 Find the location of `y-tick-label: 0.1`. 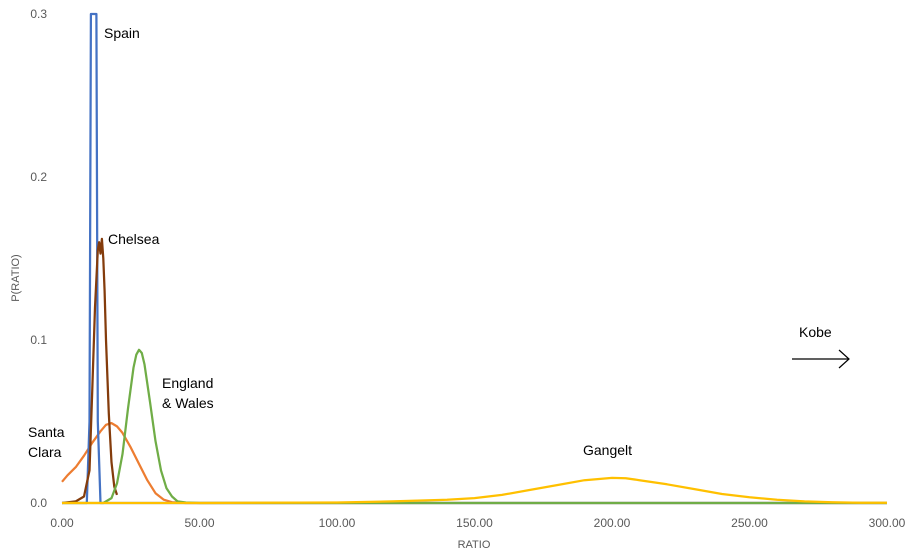

y-tick-label: 0.1 is located at coordinates (38, 340).